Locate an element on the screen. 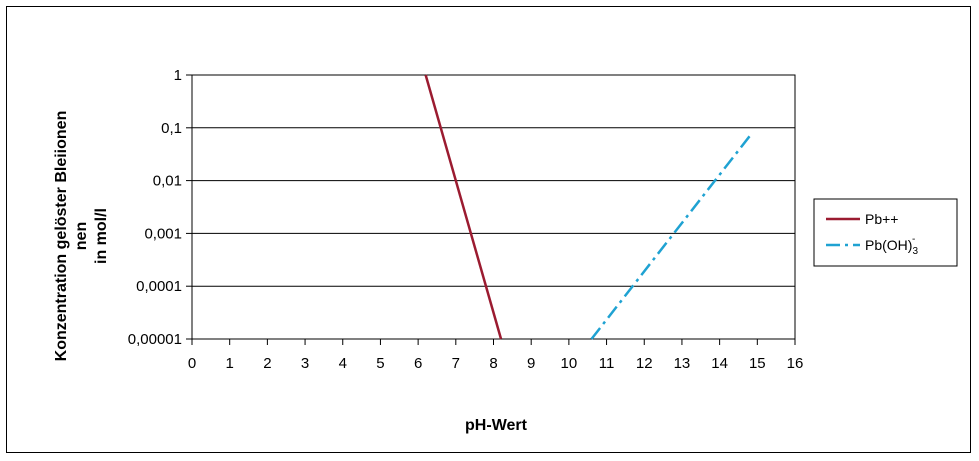 The image size is (979, 461). x-tick-label: 1 is located at coordinates (230, 363).